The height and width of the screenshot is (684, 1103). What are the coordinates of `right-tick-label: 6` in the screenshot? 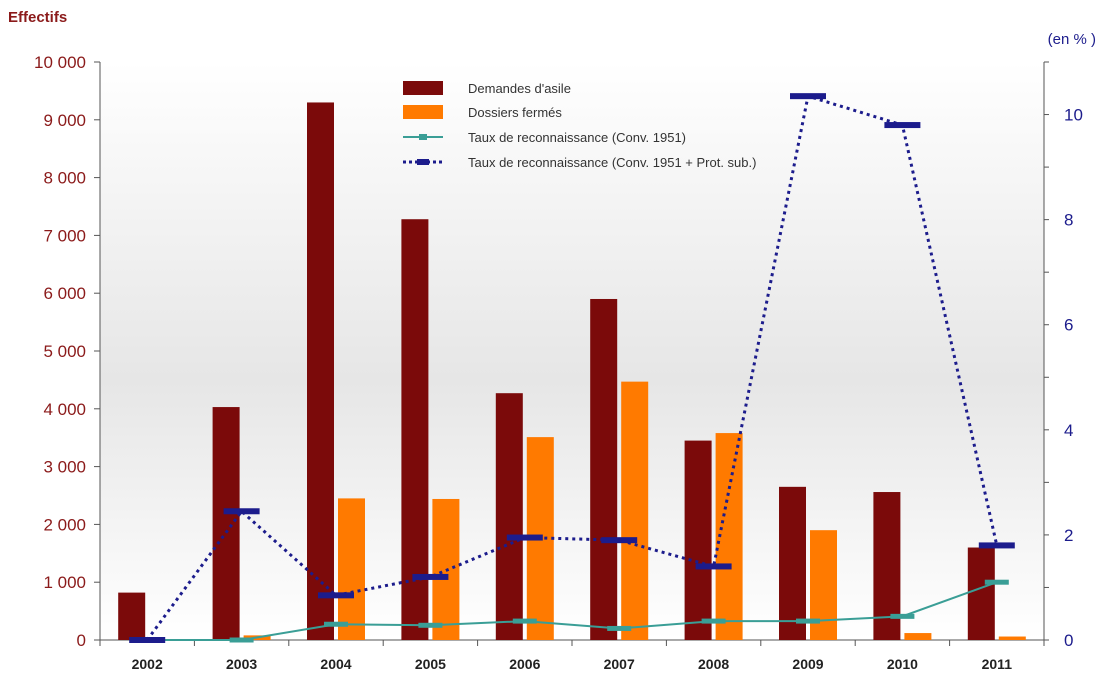 It's located at (1068, 325).